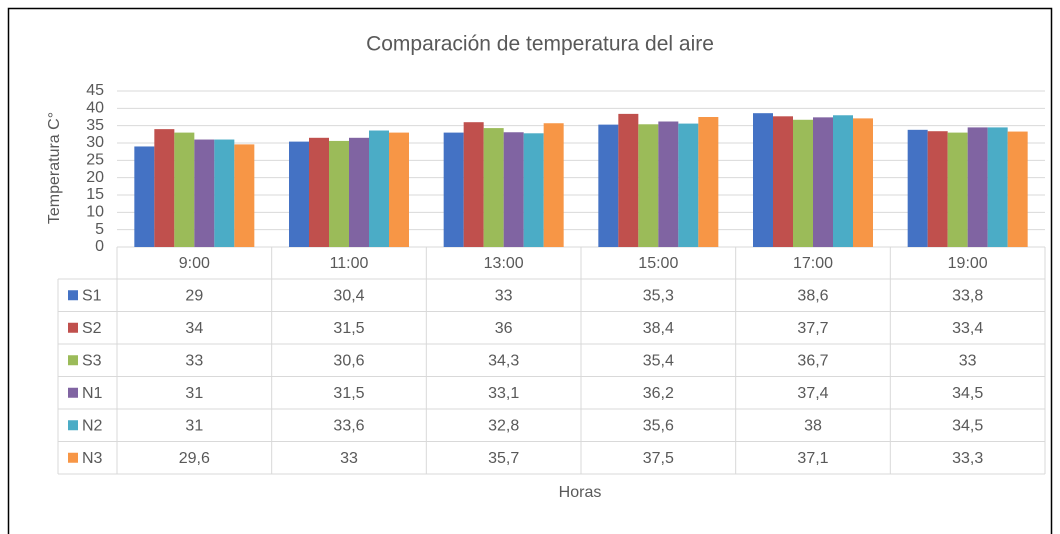 This screenshot has width=1060, height=534. What do you see at coordinates (92, 425) in the screenshot?
I see `legend-label: N2` at bounding box center [92, 425].